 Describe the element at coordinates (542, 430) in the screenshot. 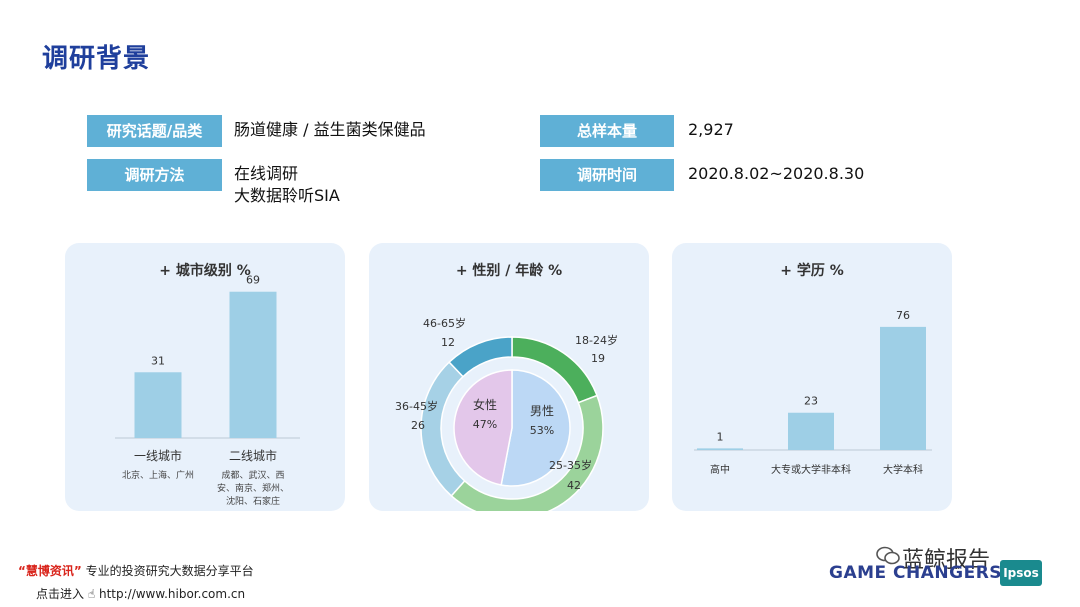

I see `gender-value-label: 53%` at that location.